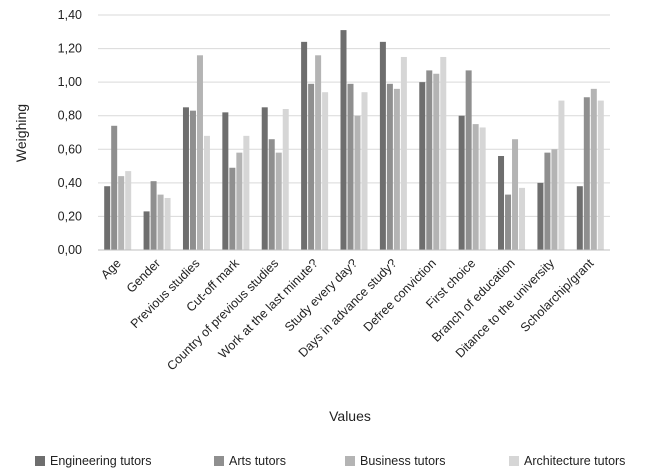  What do you see at coordinates (70, 216) in the screenshot?
I see `y-tick-label: 0,20` at bounding box center [70, 216].